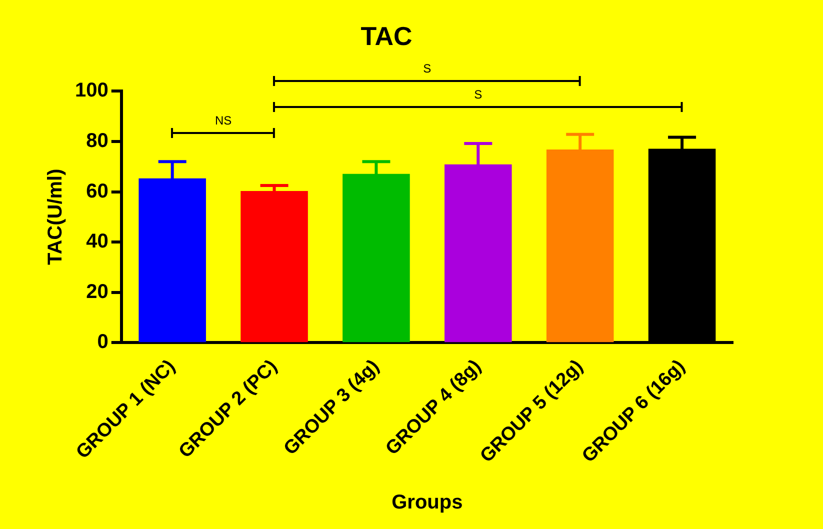 The image size is (823, 529). What do you see at coordinates (102, 342) in the screenshot?
I see `y-tick-label: 0` at bounding box center [102, 342].